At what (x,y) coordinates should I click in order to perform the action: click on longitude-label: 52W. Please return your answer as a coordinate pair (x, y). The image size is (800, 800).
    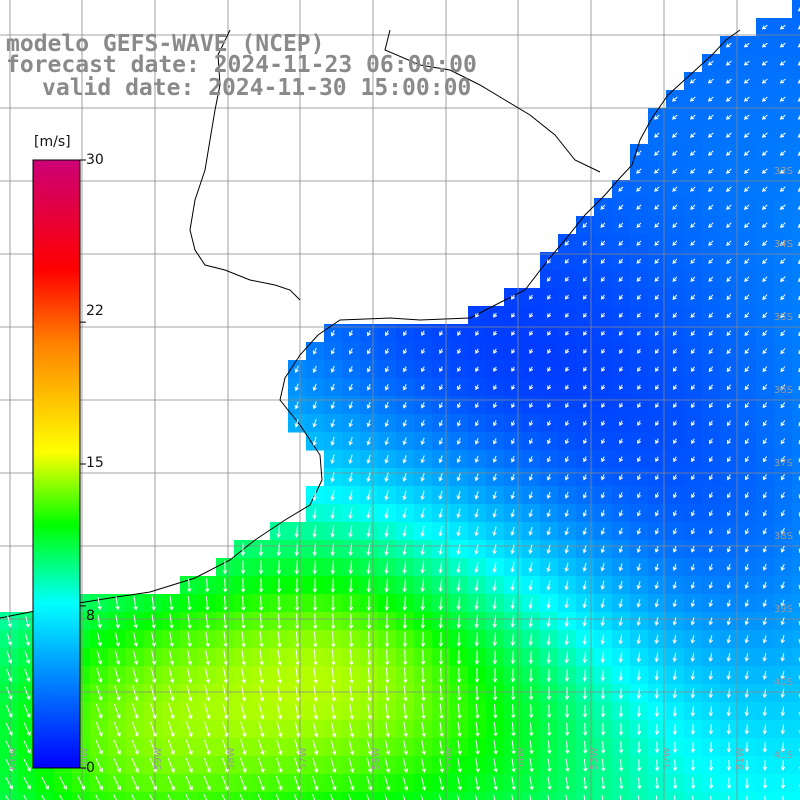
    Looking at the image, I should click on (667, 758).